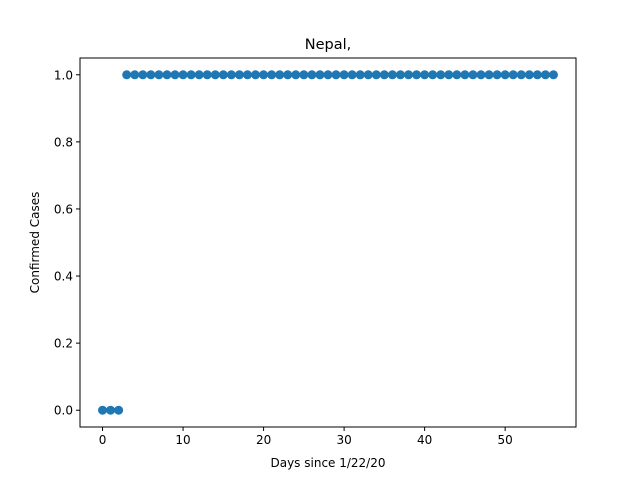 The height and width of the screenshot is (480, 640). I want to click on x-tick-label: 40, so click(424, 440).